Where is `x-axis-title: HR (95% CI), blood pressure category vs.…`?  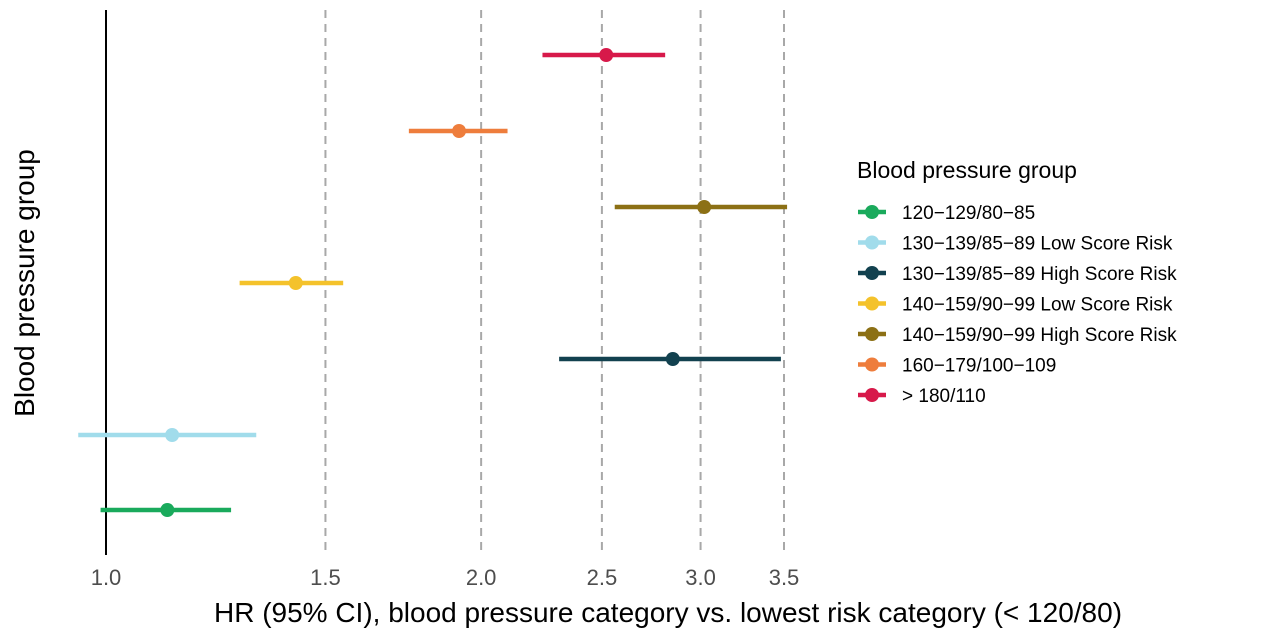 x-axis-title: HR (95% CI), blood pressure category vs.… is located at coordinates (668, 612).